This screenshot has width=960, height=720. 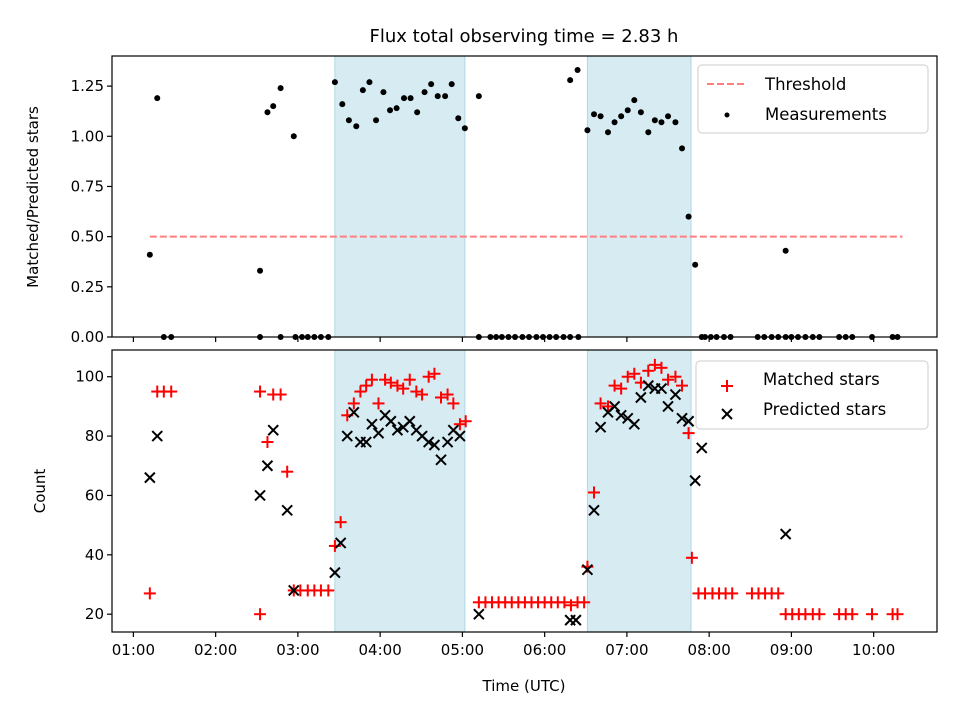 What do you see at coordinates (727, 115) in the screenshot?
I see `legend-measurements-swatch` at bounding box center [727, 115].